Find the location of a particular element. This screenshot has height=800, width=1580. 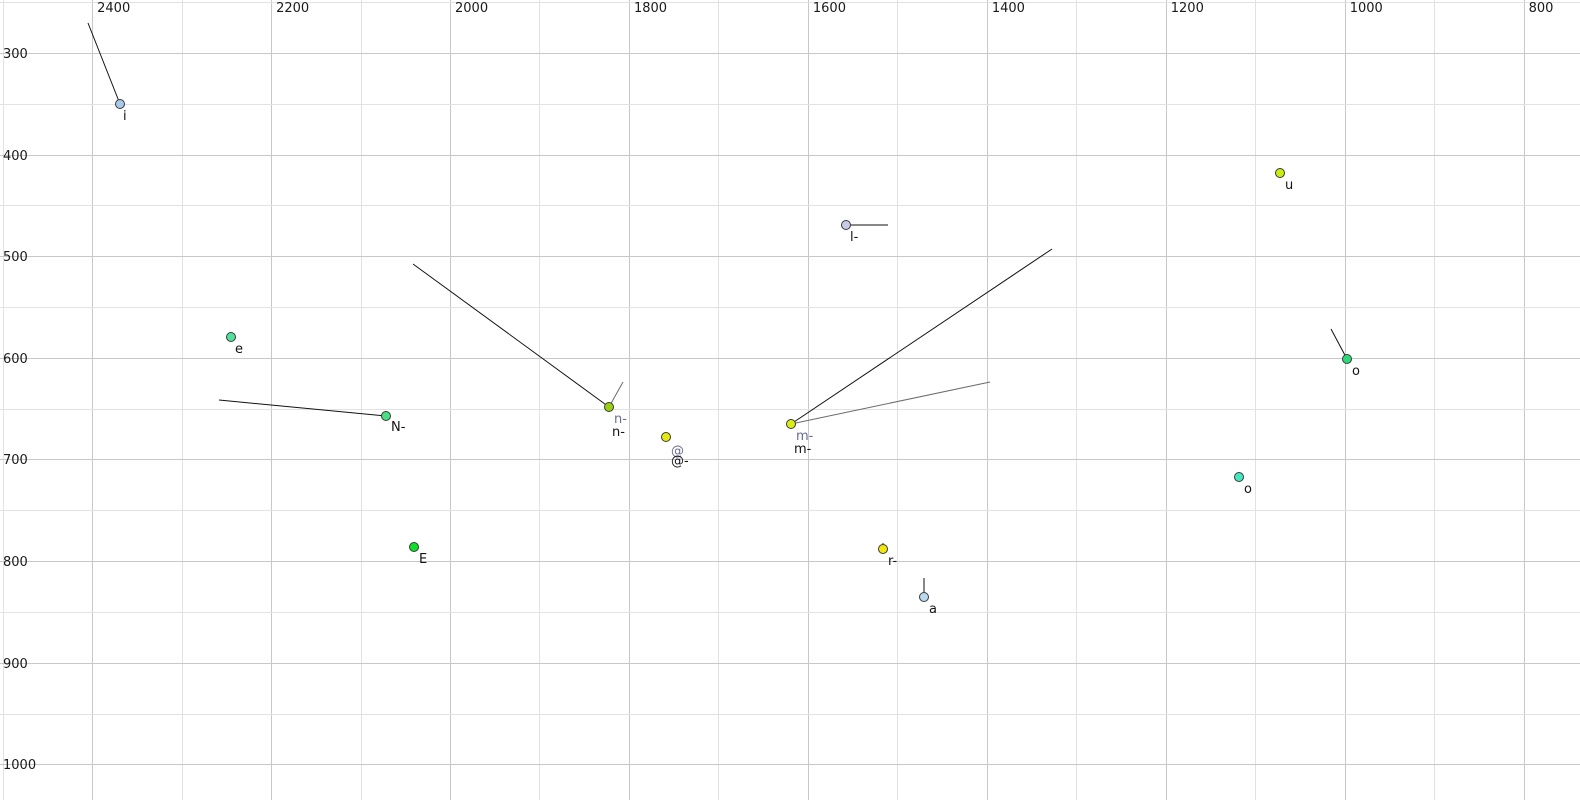

data-point-label: E is located at coordinates (423, 559).